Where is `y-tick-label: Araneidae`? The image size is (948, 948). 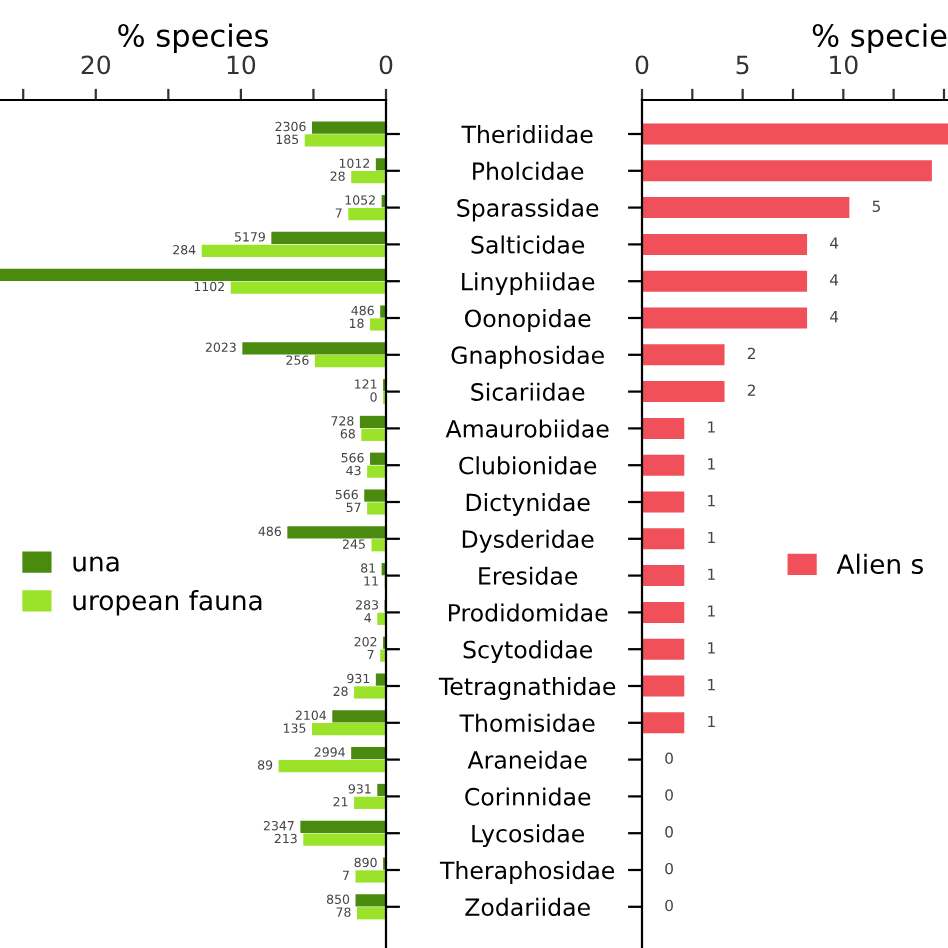 y-tick-label: Araneidae is located at coordinates (527, 759).